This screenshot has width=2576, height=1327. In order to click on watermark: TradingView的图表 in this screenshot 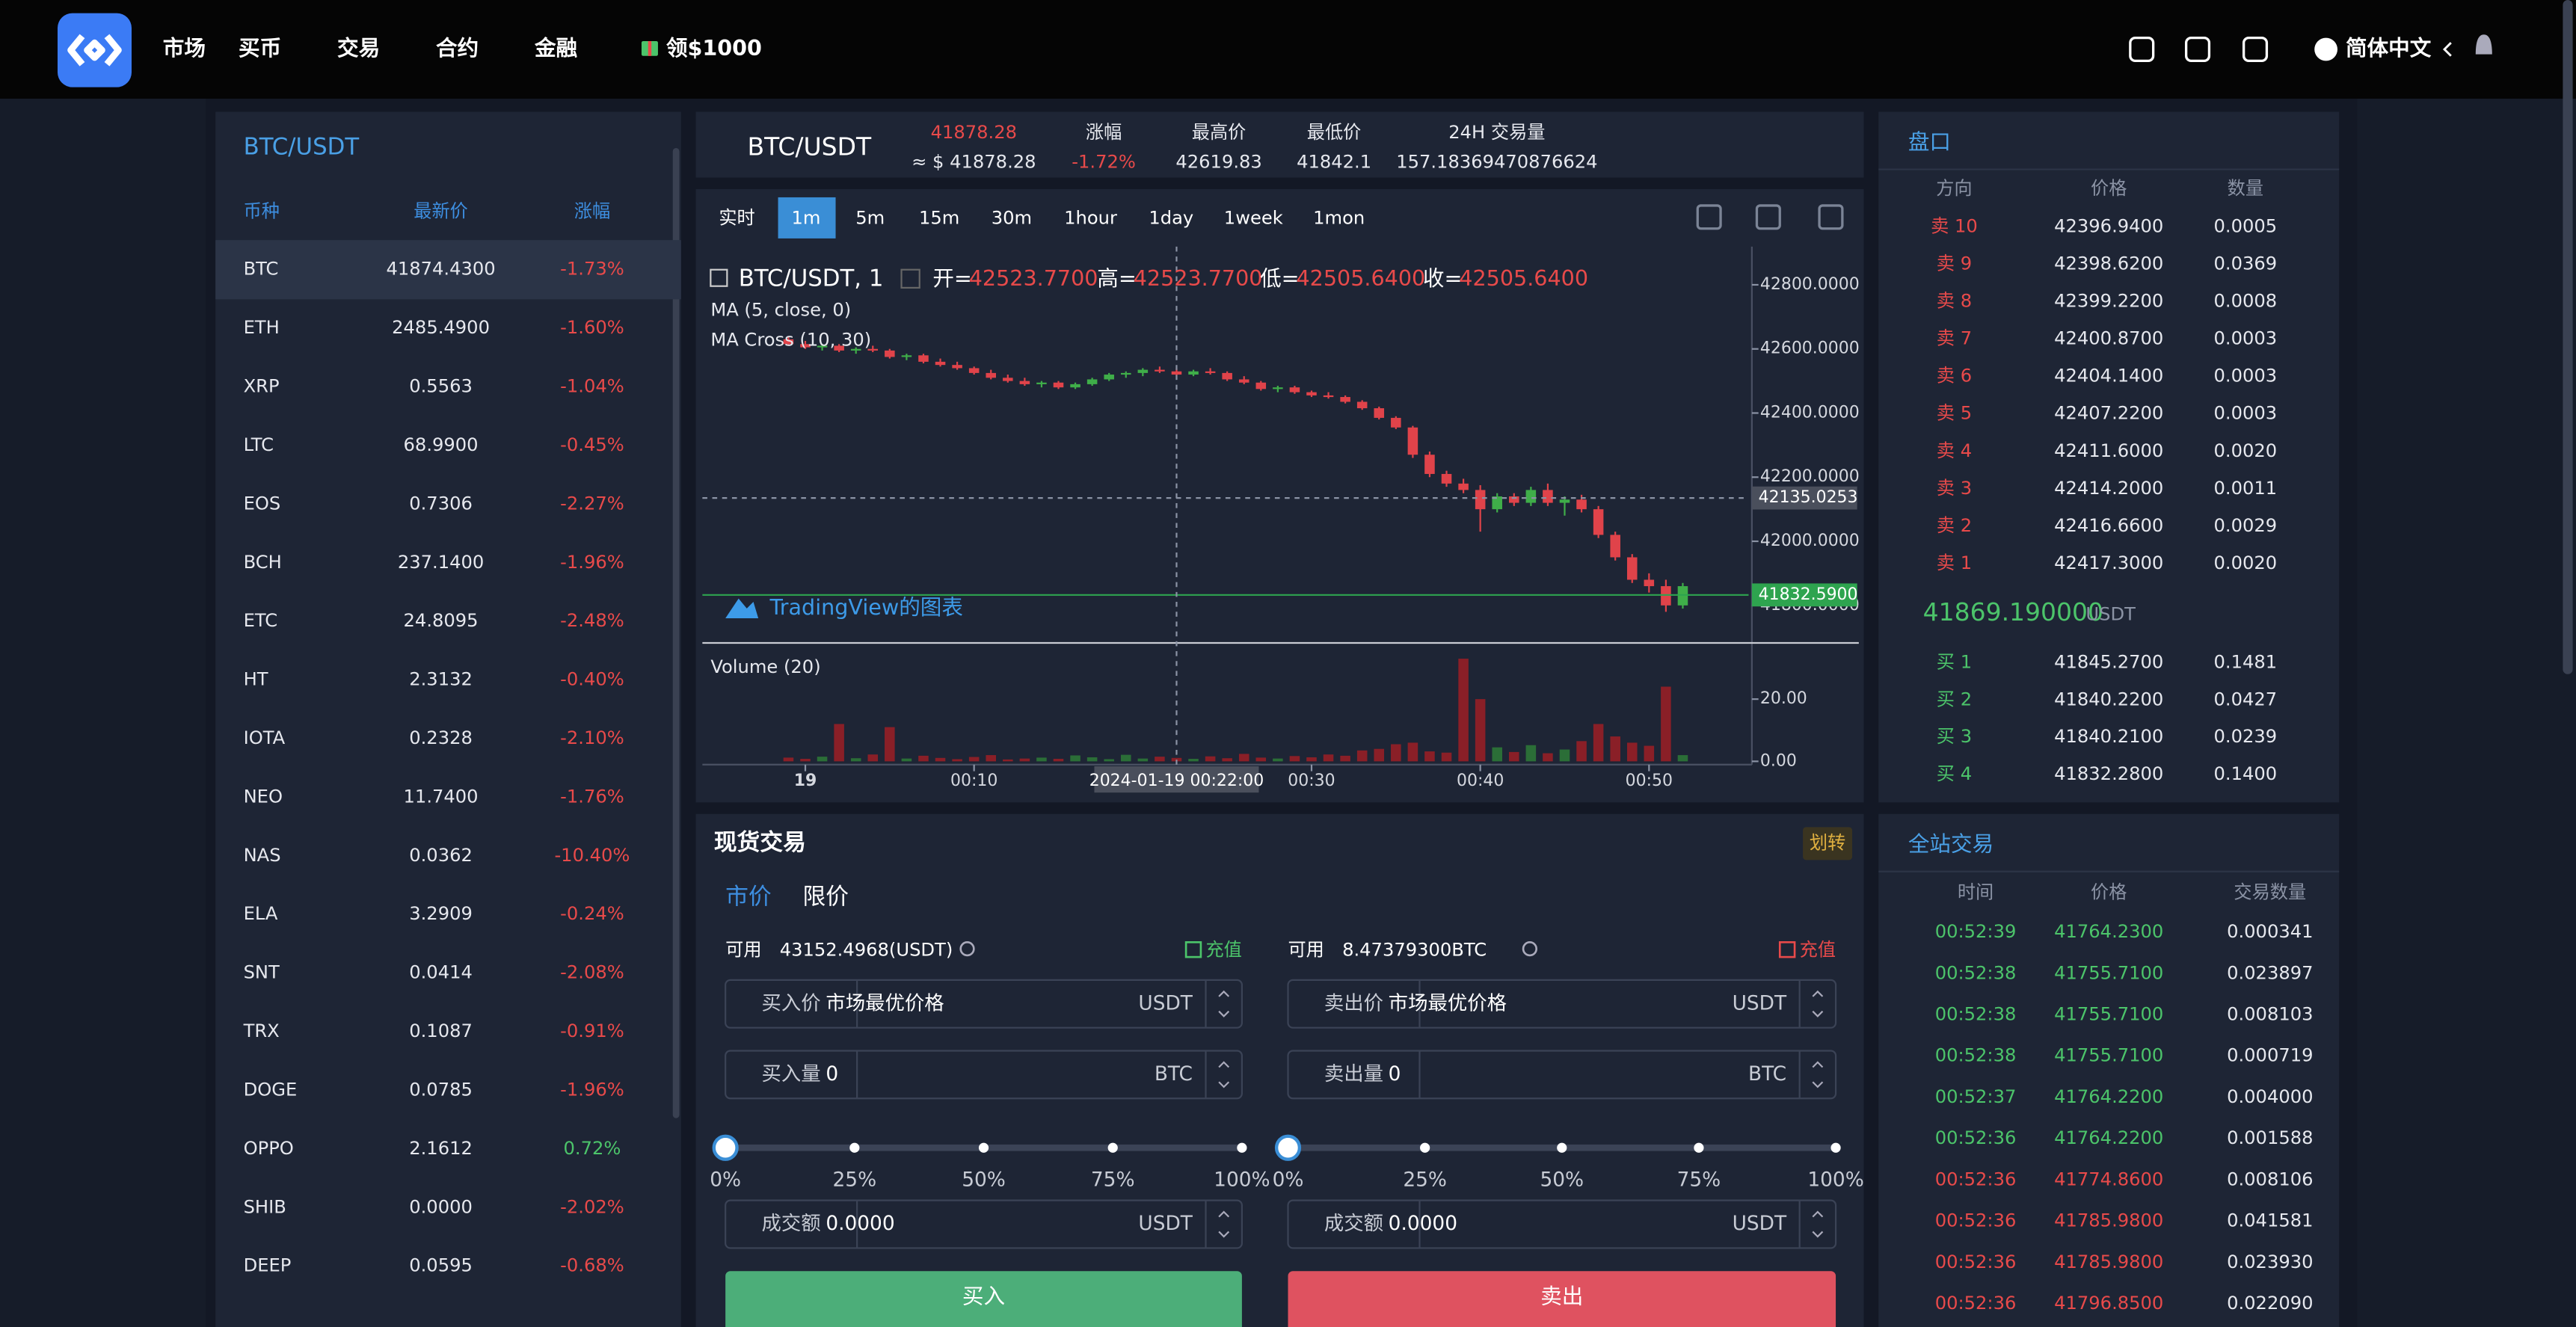, I will do `click(866, 607)`.